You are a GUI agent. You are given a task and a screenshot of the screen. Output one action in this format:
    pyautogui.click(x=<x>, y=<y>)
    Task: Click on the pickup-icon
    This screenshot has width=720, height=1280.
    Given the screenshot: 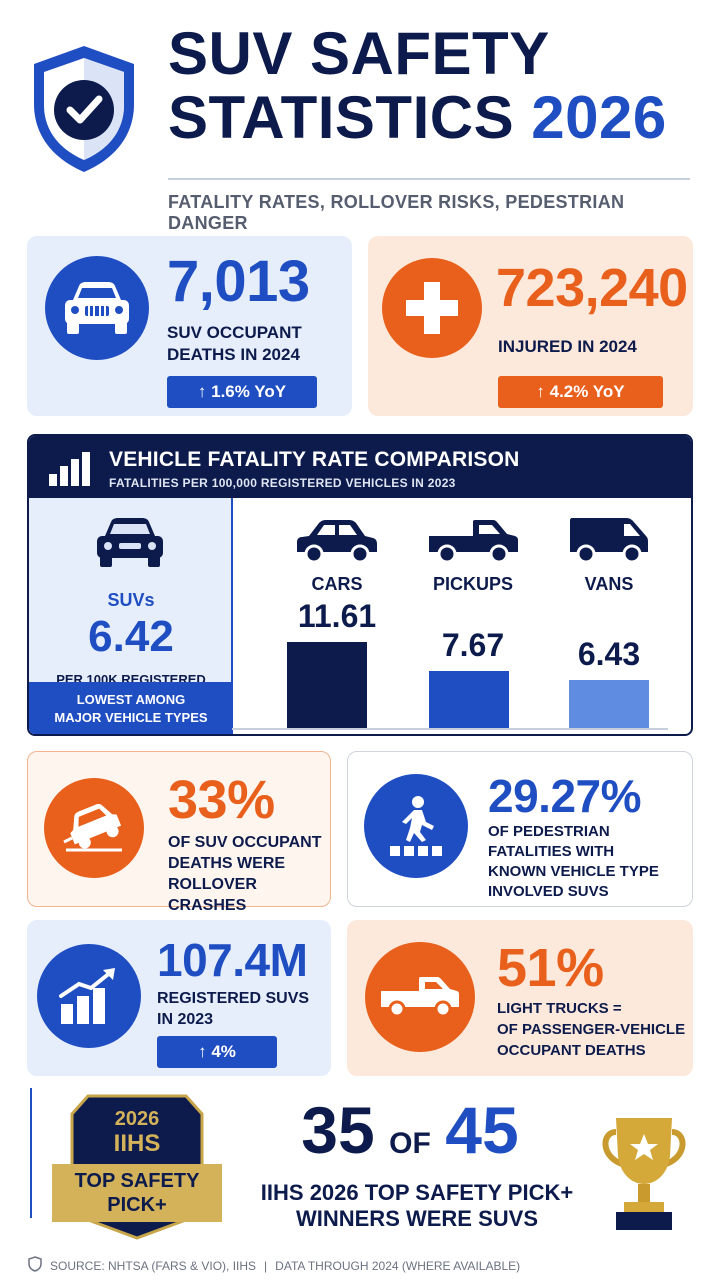 What is the action you would take?
    pyautogui.click(x=473, y=543)
    